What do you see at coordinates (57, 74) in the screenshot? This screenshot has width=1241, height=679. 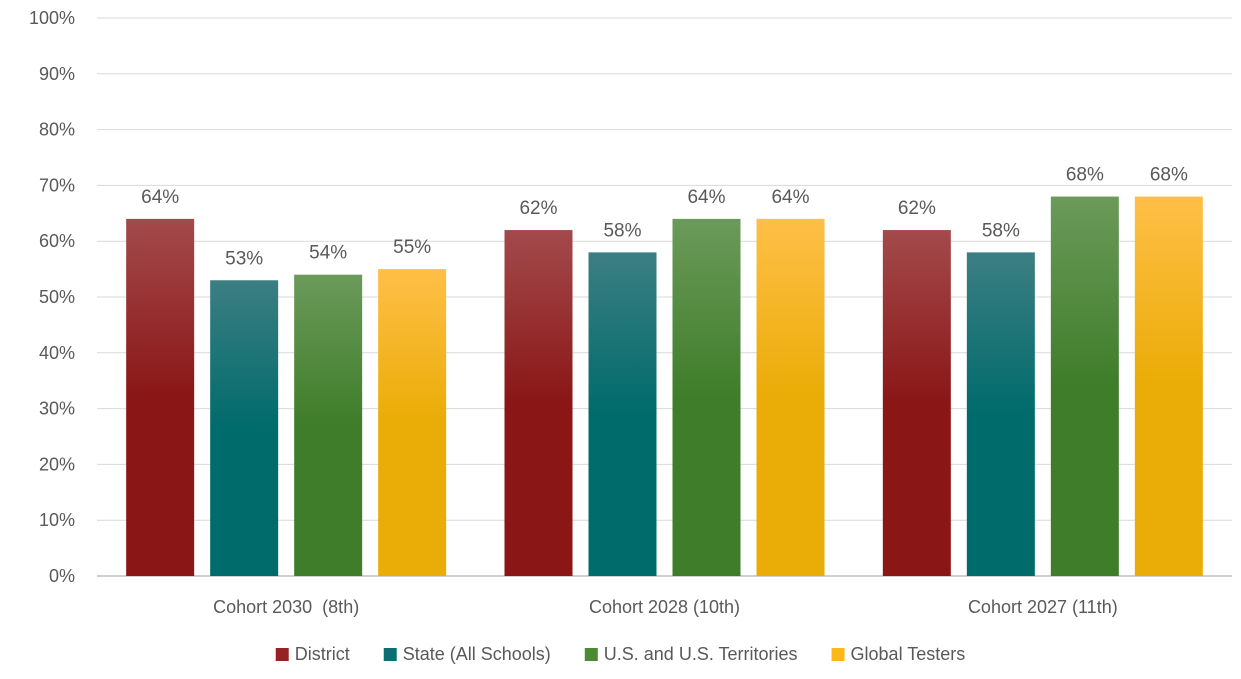 I see `y-tick-label: 90%` at bounding box center [57, 74].